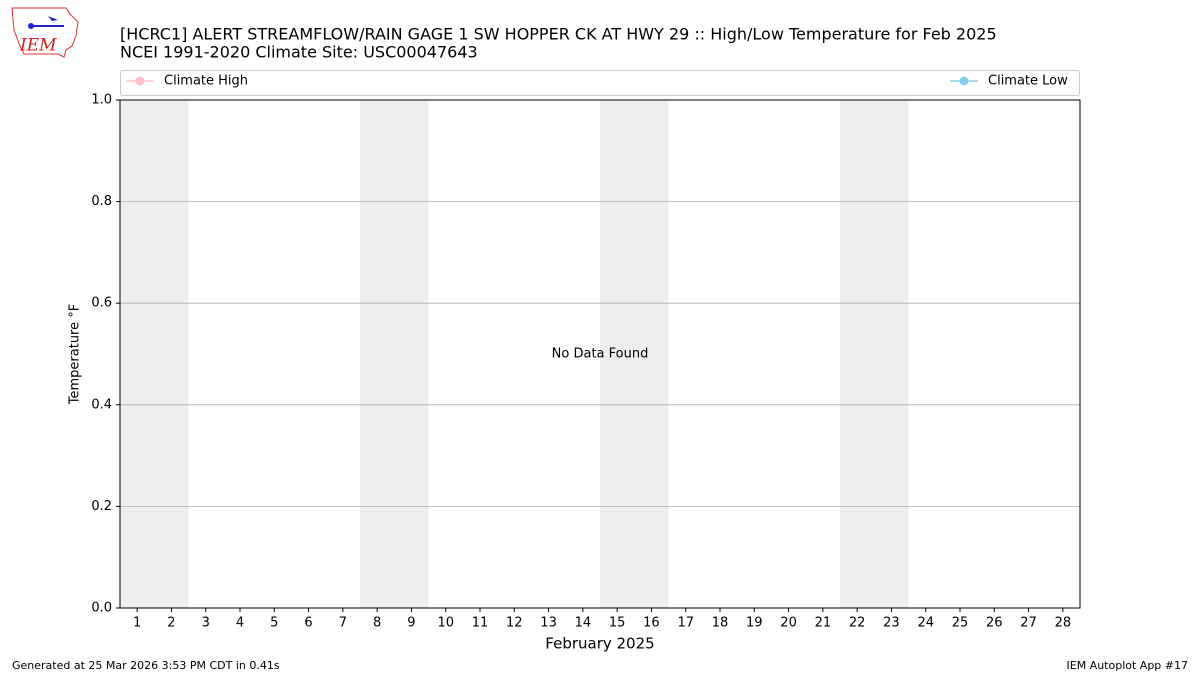  I want to click on x-tick-label: 9, so click(411, 623).